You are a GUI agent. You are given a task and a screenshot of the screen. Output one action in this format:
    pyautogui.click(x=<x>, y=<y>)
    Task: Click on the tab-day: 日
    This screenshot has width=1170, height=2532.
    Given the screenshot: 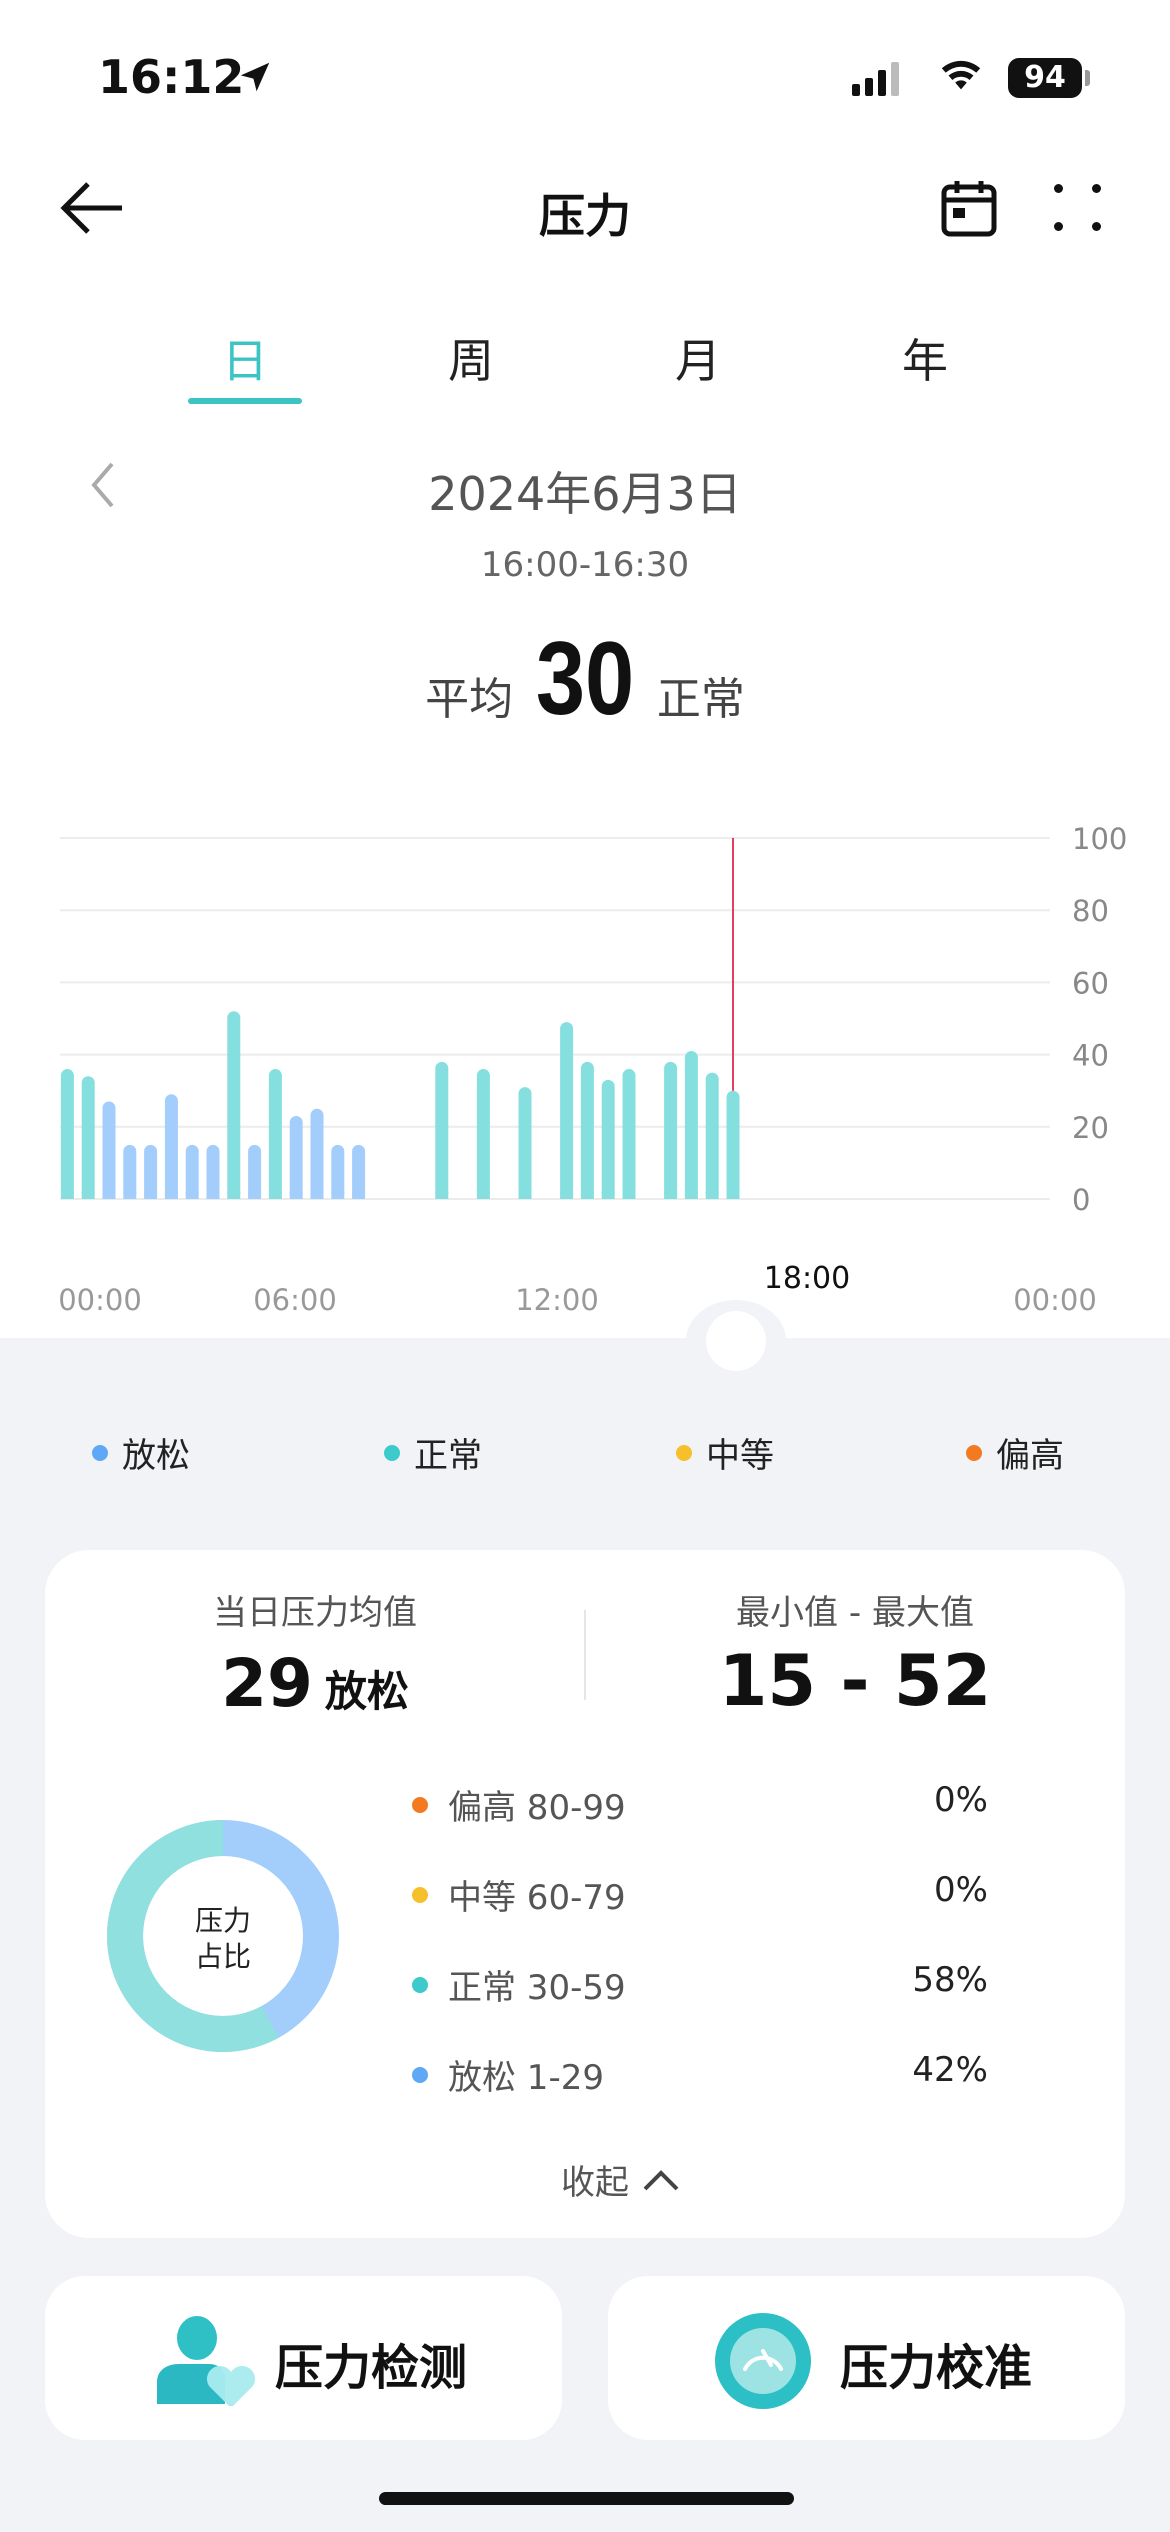 What is the action you would take?
    pyautogui.click(x=245, y=361)
    